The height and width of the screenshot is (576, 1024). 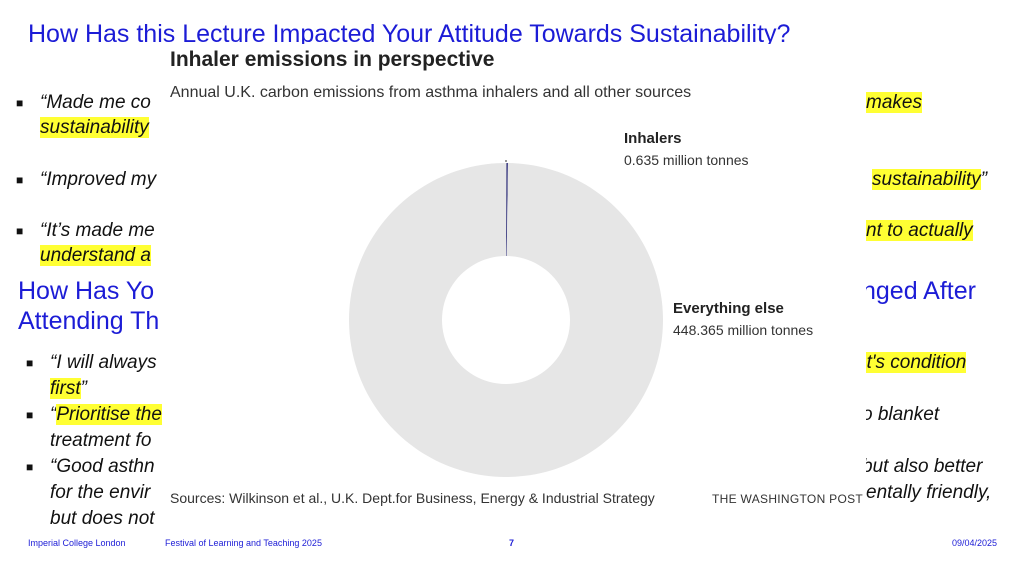 I want to click on bullet-6-line3: but does not, so click(x=102, y=519).